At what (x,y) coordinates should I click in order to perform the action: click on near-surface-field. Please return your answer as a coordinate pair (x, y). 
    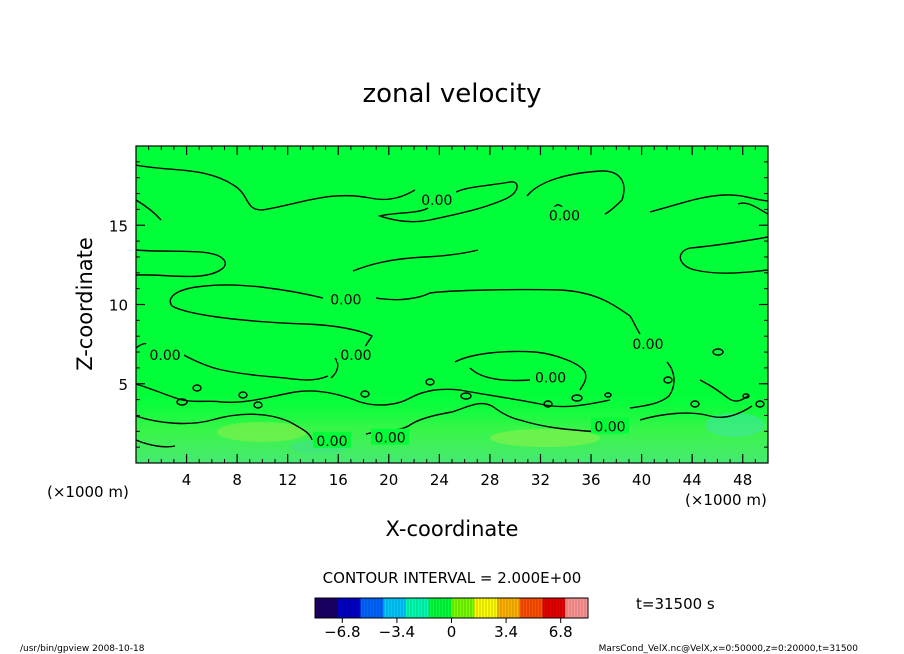
    Looking at the image, I should click on (452, 424).